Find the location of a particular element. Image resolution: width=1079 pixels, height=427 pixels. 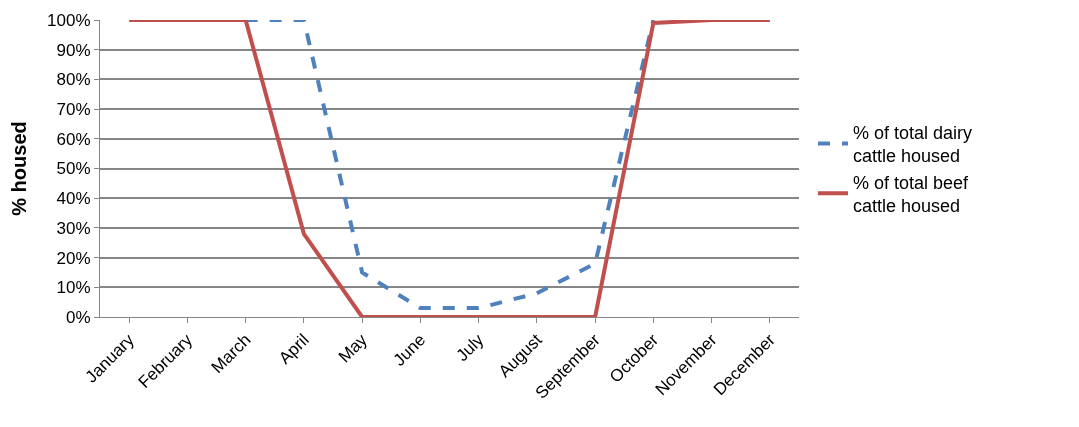

y-tick-label: 10% is located at coordinates (73, 288).